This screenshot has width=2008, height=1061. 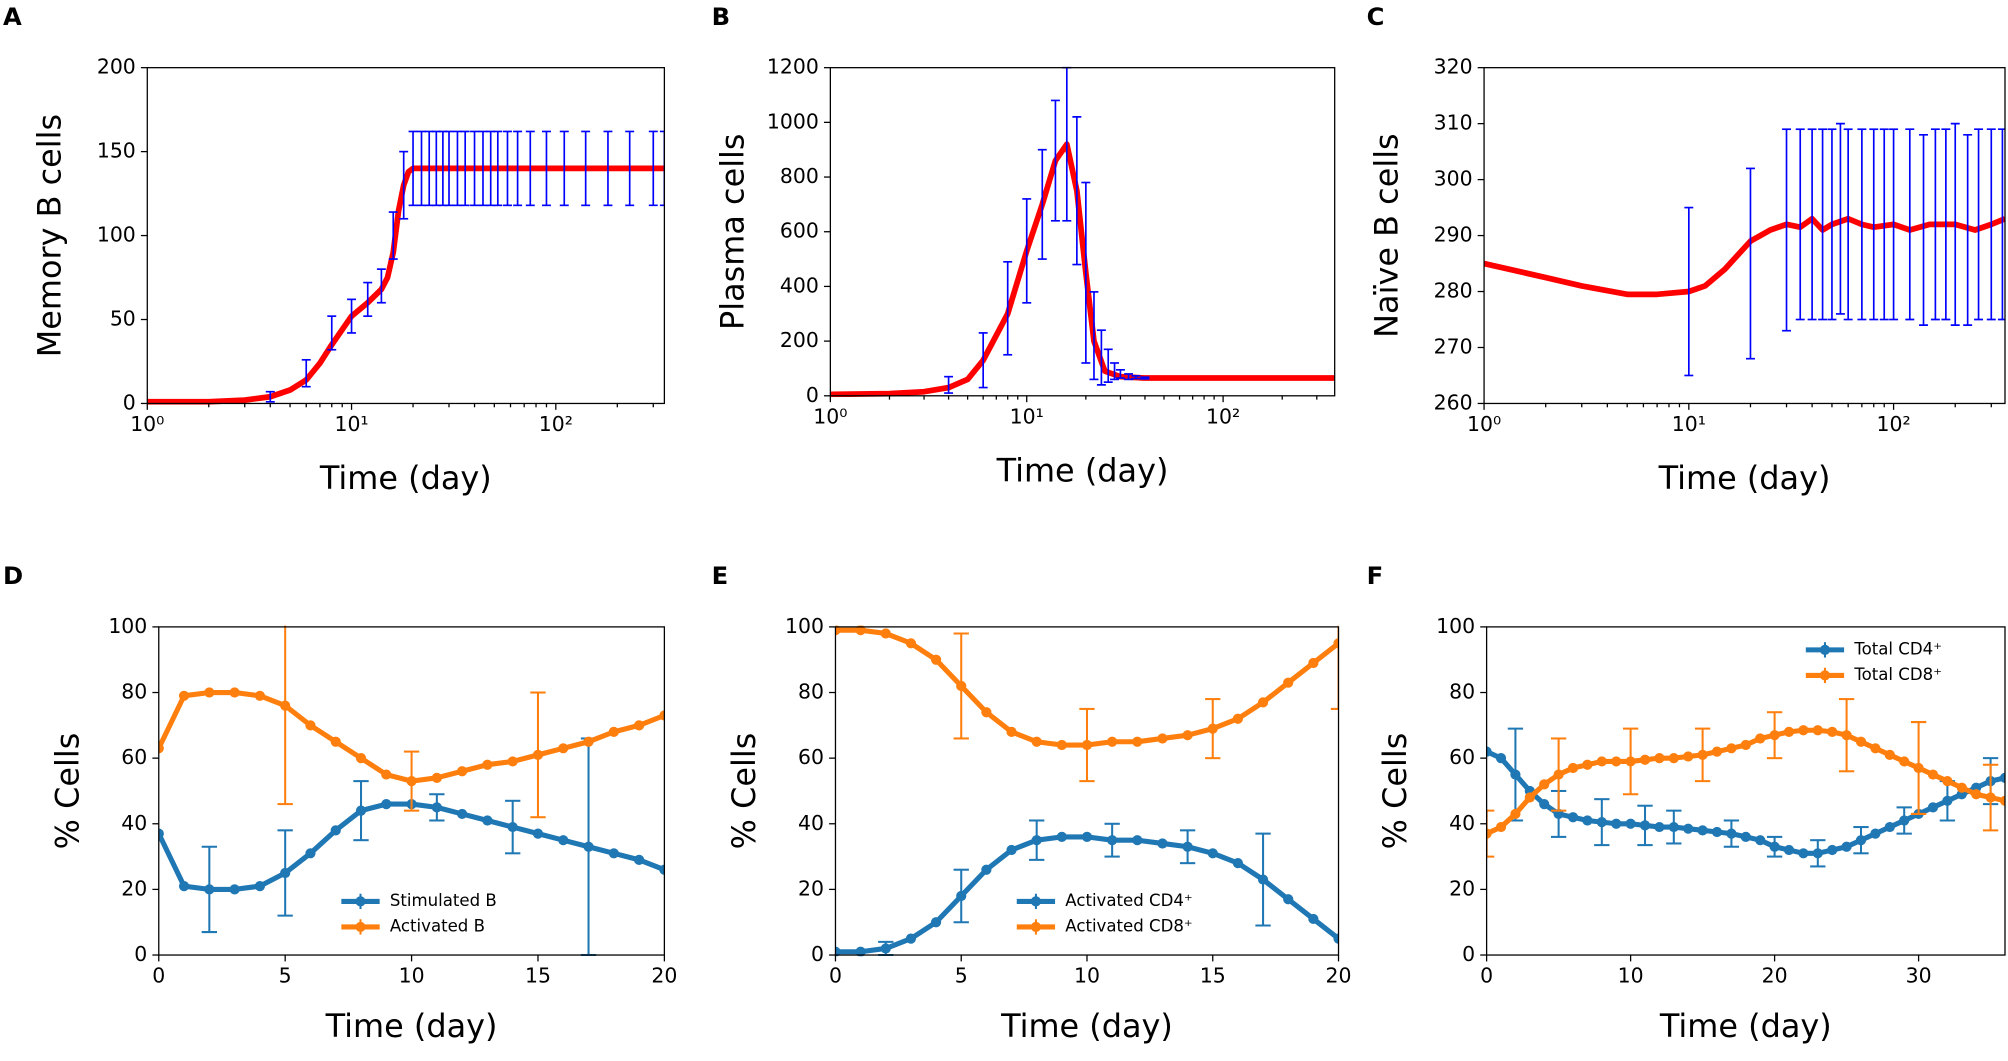 What do you see at coordinates (799, 176) in the screenshot?
I see `y-tick-label: 800` at bounding box center [799, 176].